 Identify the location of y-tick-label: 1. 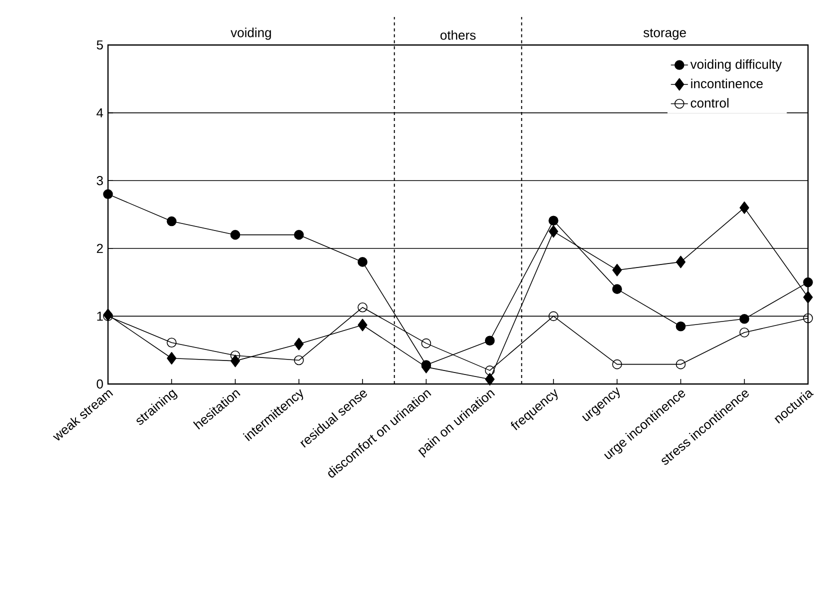
(100, 316).